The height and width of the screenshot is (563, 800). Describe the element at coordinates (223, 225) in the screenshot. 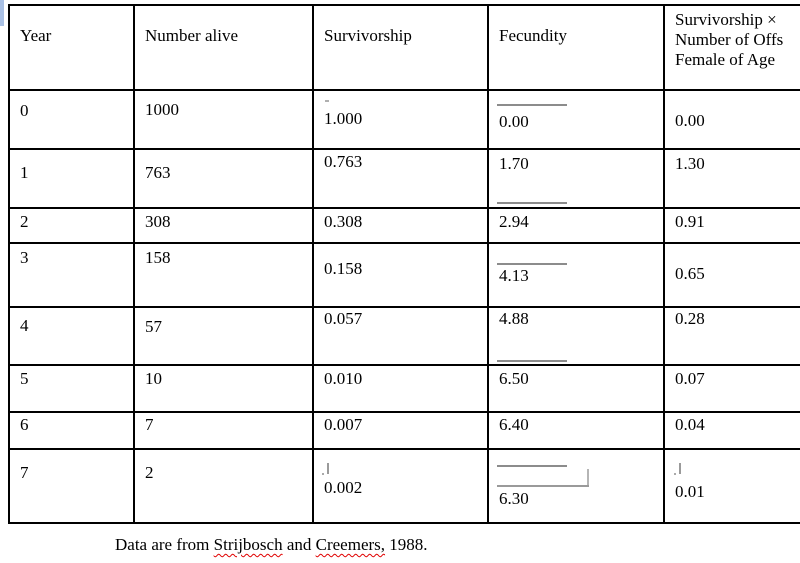

I see `cell-number-alive: 308` at that location.